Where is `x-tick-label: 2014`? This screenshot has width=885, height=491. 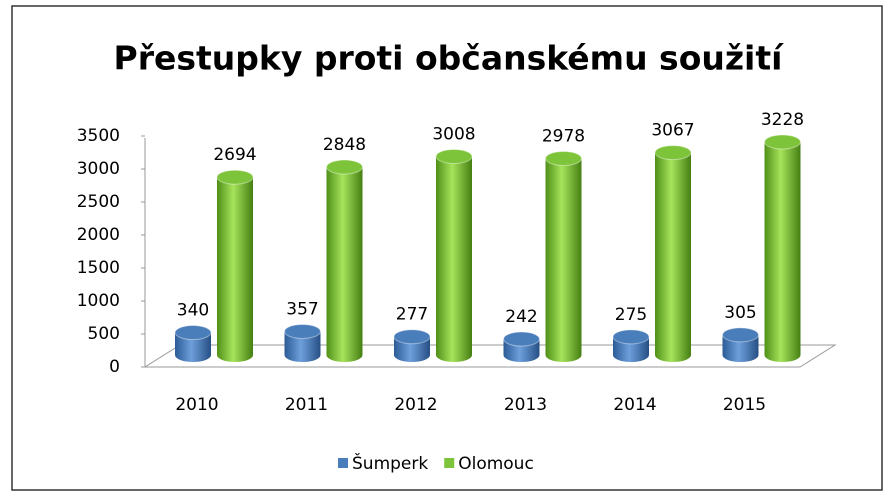
x-tick-label: 2014 is located at coordinates (634, 405).